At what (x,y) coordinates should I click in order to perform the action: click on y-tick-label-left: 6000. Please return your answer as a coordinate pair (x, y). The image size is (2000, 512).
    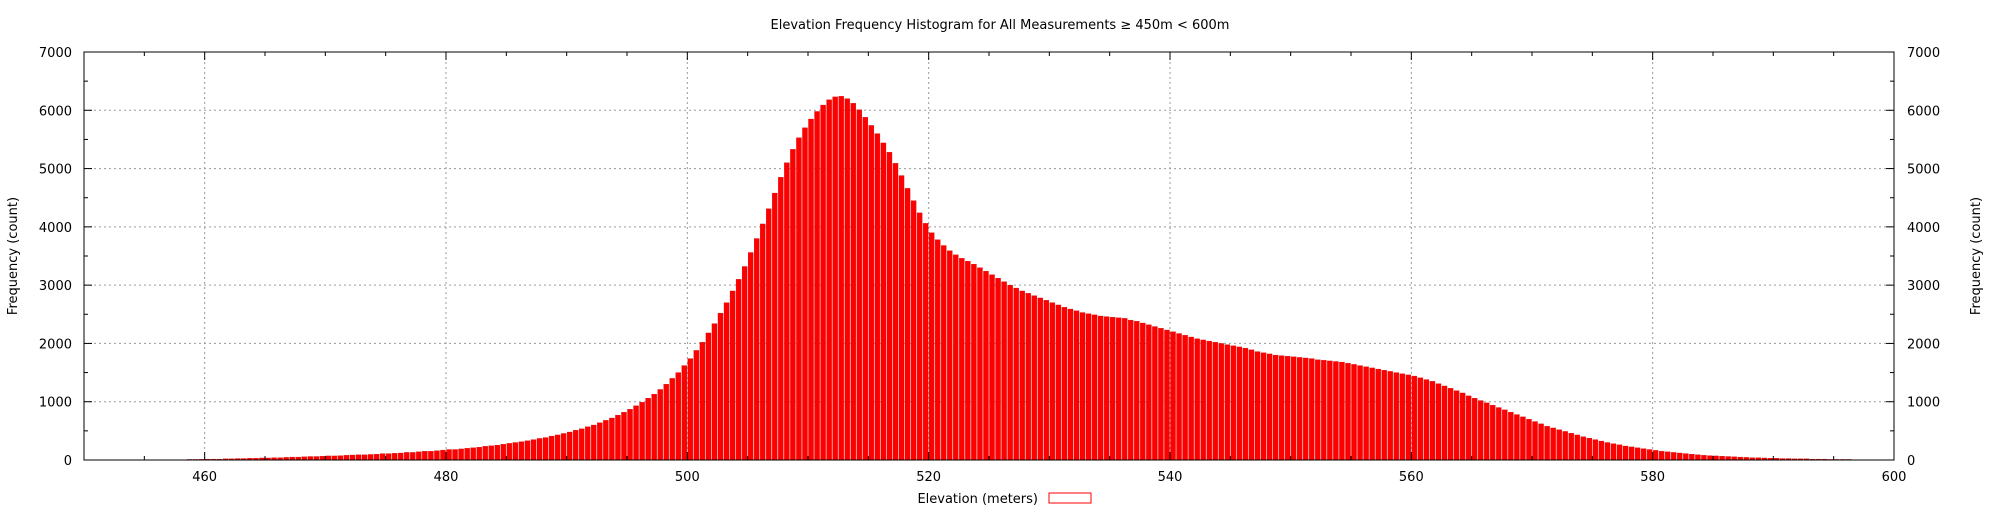
    Looking at the image, I should click on (55, 111).